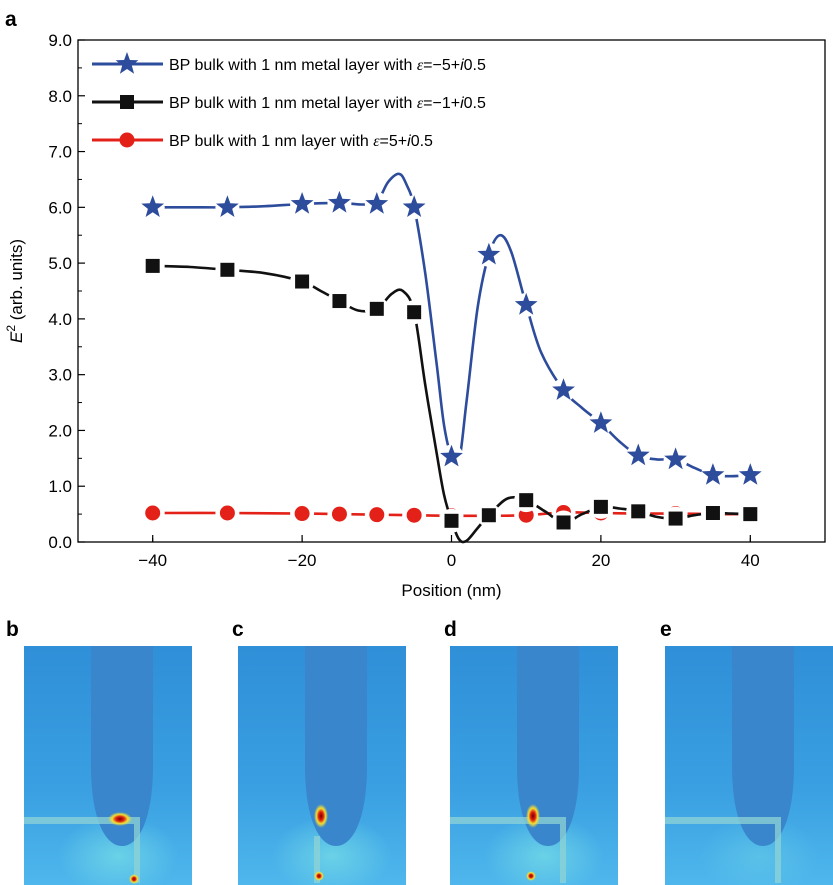 This screenshot has height=885, width=833. I want to click on y-tick-label: 7.0, so click(60, 152).